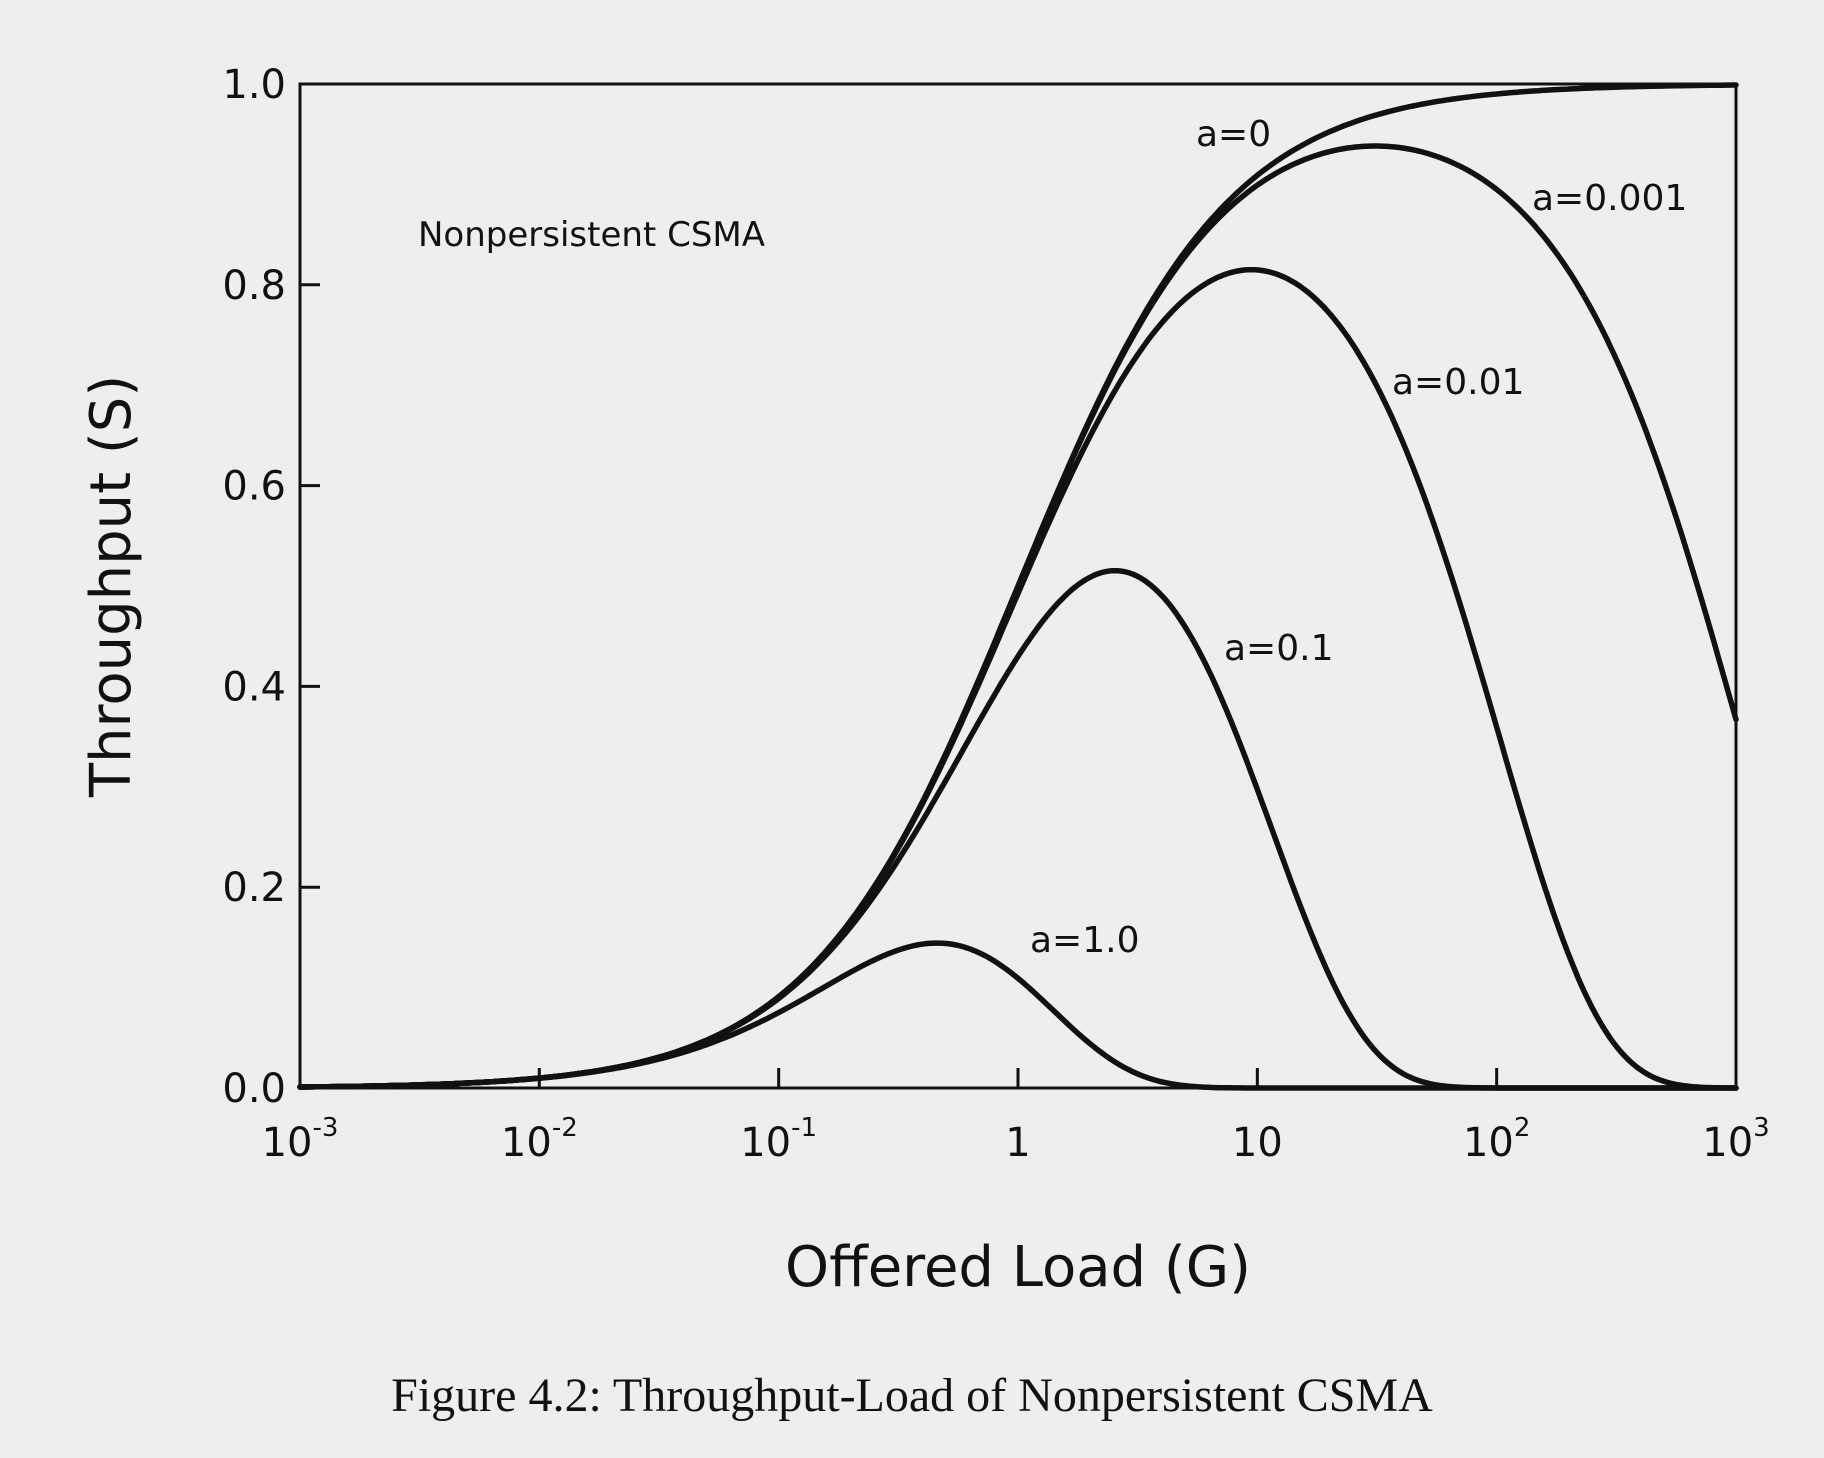 The height and width of the screenshot is (1458, 1824). I want to click on series-label-a10: a=1.0, so click(1084, 940).